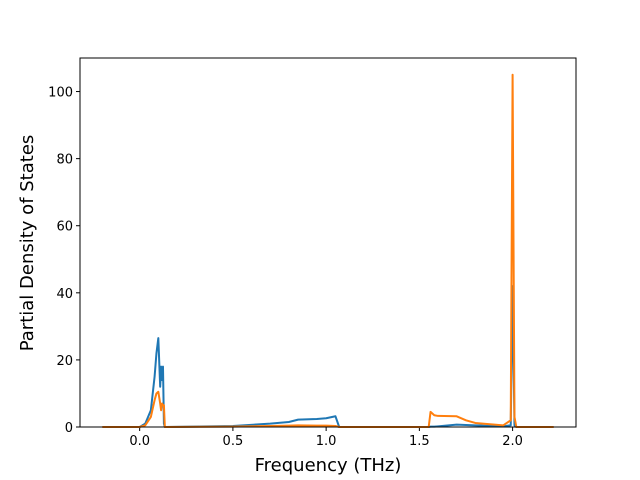 This screenshot has width=640, height=480. Describe the element at coordinates (64, 227) in the screenshot. I see `y-tick-label: 60` at that location.